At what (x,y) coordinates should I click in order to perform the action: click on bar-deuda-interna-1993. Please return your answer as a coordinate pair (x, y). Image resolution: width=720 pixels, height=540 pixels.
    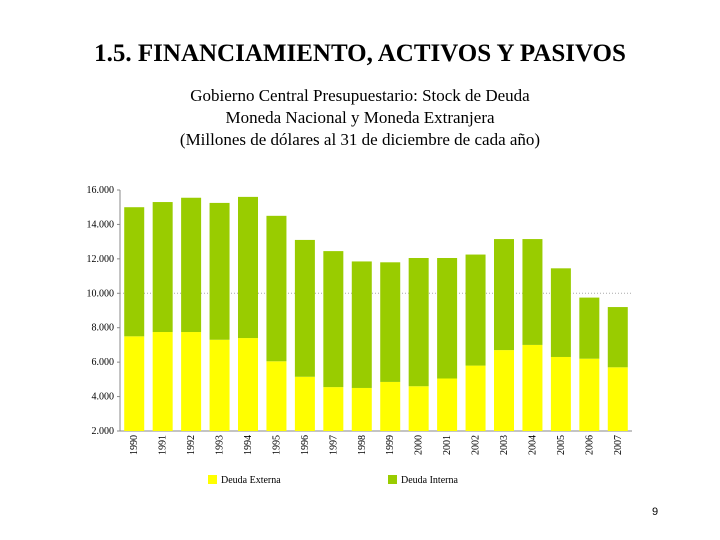
    Looking at the image, I should click on (219, 271).